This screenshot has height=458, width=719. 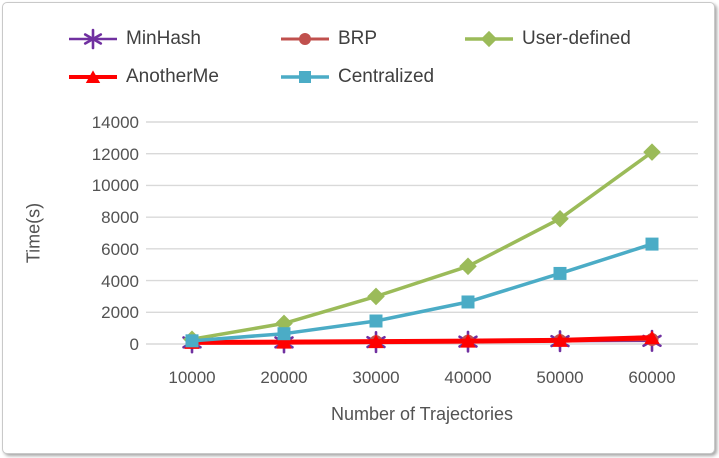 What do you see at coordinates (376, 377) in the screenshot?
I see `x-tick-label: 30000` at bounding box center [376, 377].